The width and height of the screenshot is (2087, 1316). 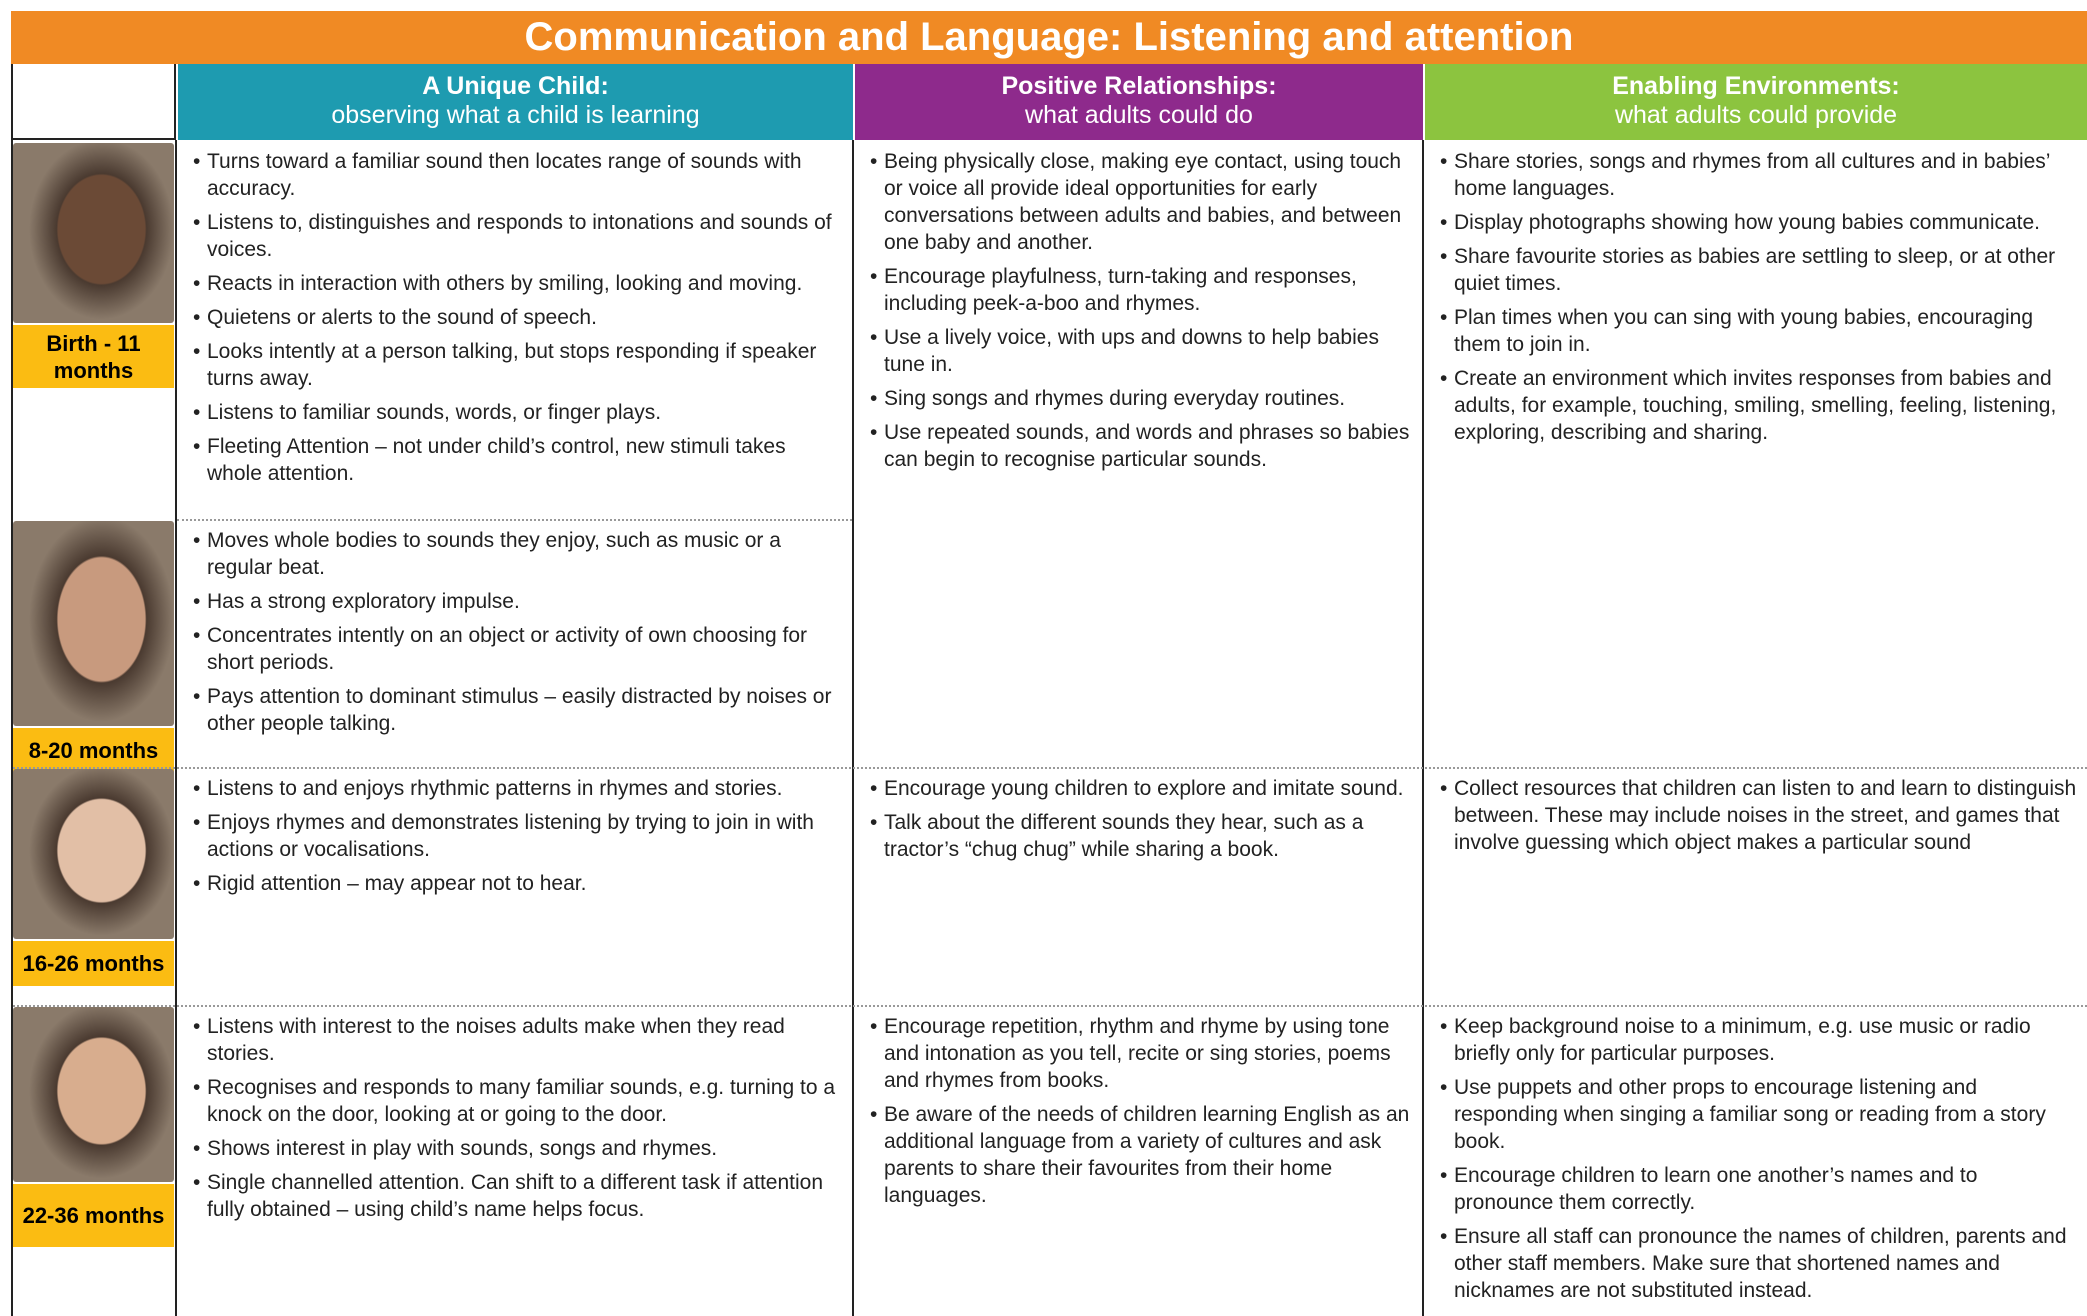 What do you see at coordinates (93, 102) in the screenshot?
I see `corner-cell` at bounding box center [93, 102].